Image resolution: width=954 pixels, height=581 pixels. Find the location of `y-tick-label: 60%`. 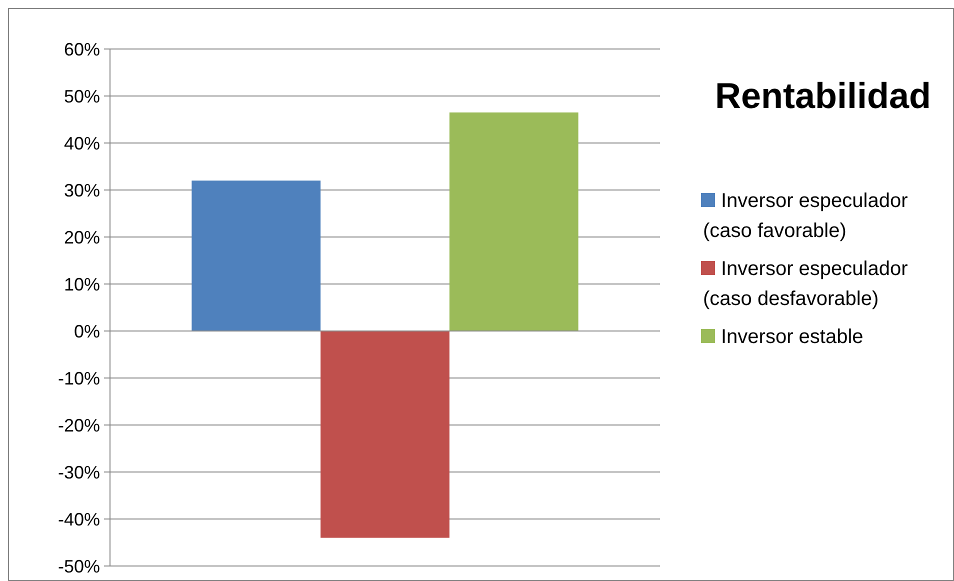

y-tick-label: 60% is located at coordinates (82, 49).